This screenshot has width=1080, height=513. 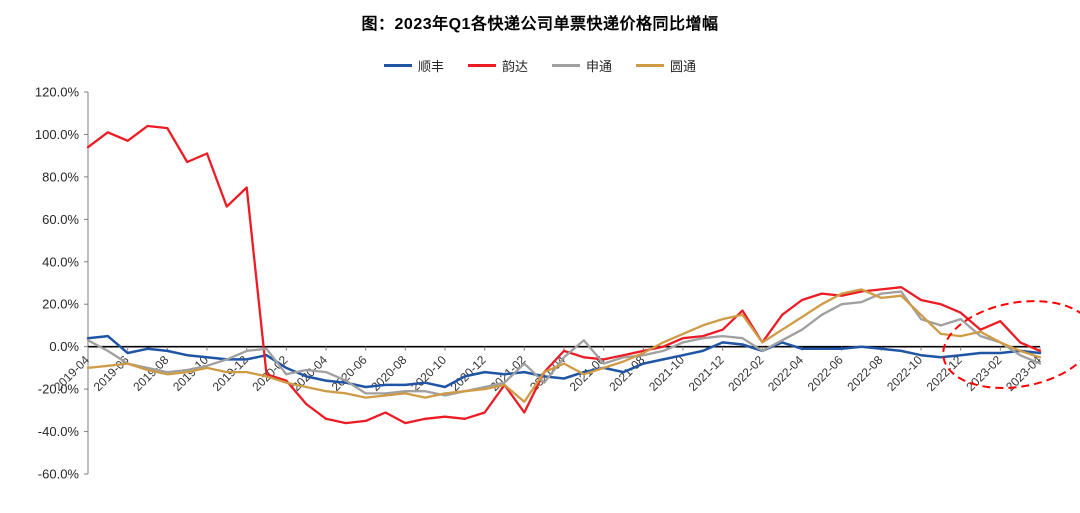 I want to click on x-tick-label: 2022-10, so click(x=904, y=373).